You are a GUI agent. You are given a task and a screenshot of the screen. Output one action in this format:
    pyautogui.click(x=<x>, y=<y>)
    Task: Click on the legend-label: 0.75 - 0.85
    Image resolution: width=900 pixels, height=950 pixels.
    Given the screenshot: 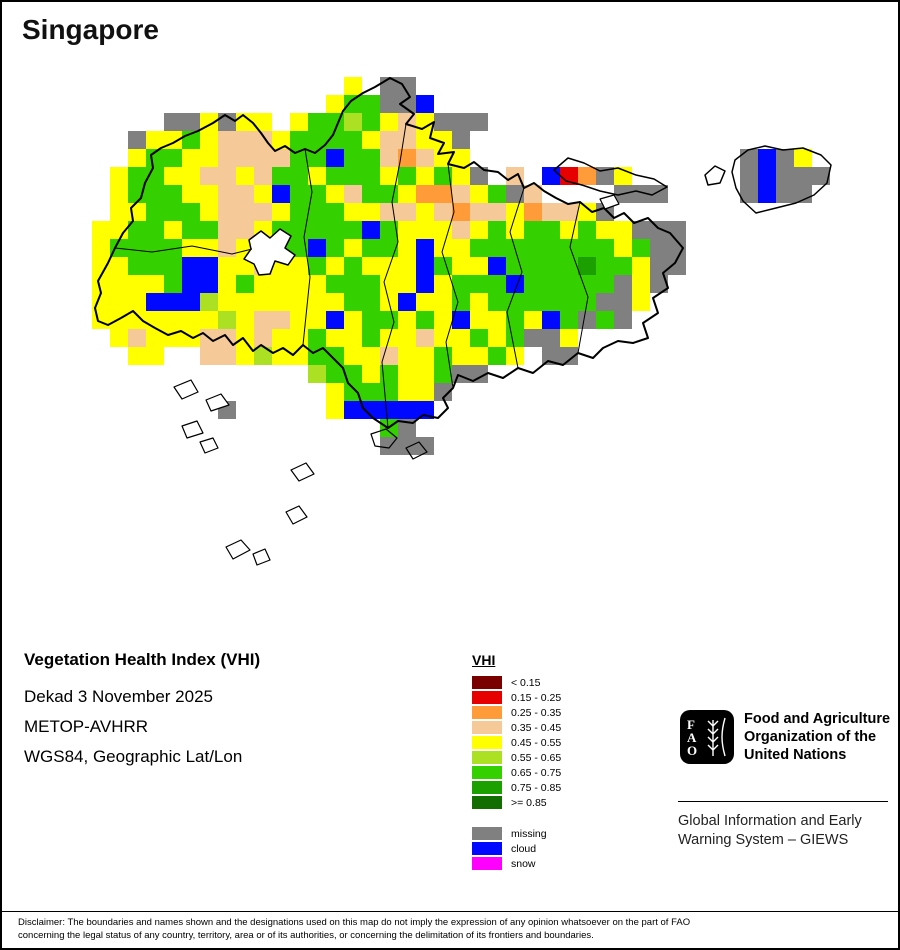 What is the action you would take?
    pyautogui.click(x=536, y=787)
    